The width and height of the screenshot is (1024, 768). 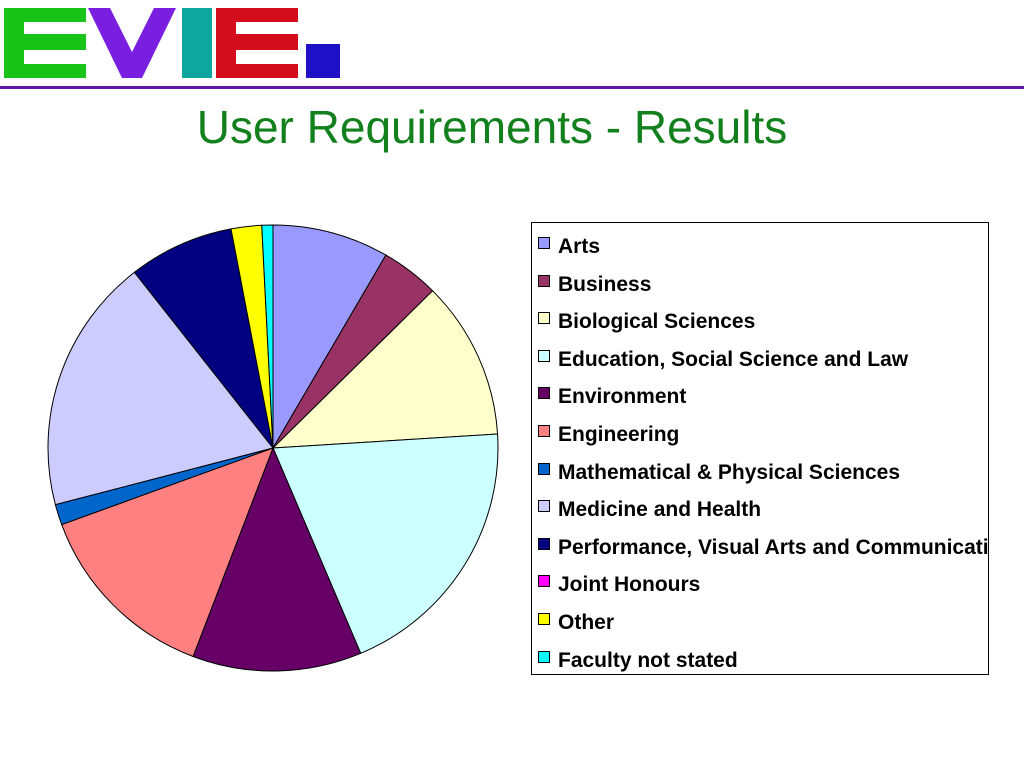 I want to click on legend-item: Mathematical & Physical Sciences, so click(x=719, y=473).